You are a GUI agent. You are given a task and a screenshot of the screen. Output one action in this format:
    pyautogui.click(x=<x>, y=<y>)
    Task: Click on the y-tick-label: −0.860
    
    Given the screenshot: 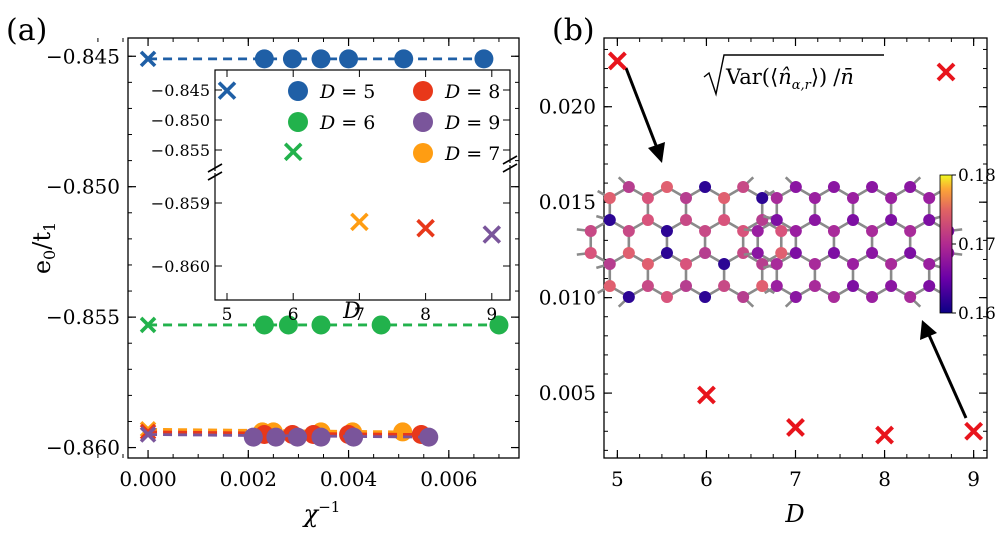 What is the action you would take?
    pyautogui.click(x=83, y=448)
    